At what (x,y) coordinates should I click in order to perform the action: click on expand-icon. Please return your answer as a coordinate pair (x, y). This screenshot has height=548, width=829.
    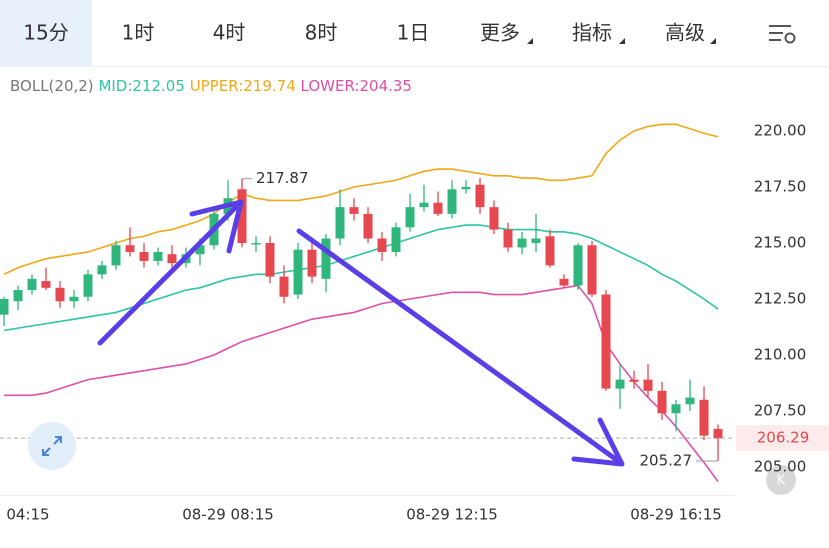
    Looking at the image, I should click on (52, 446).